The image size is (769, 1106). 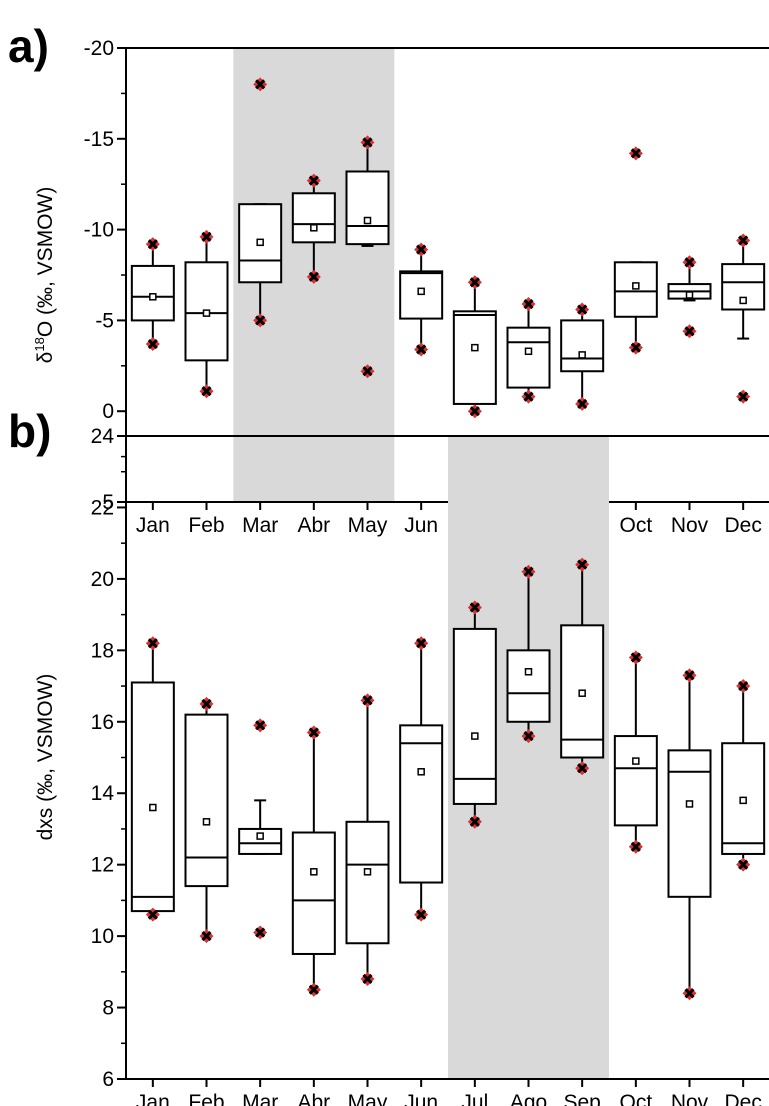 I want to click on box-dec, so click(x=743, y=318).